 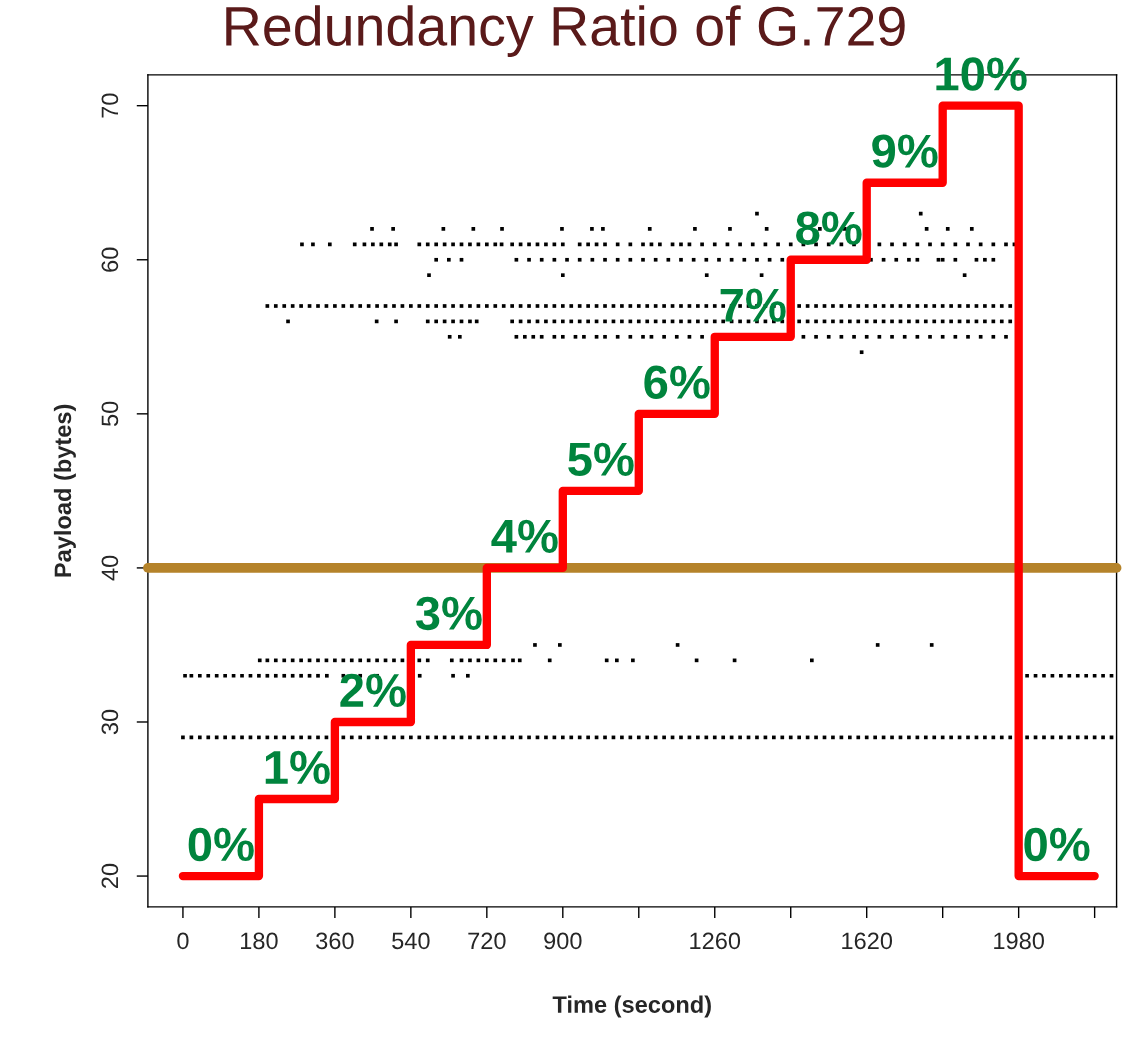 I want to click on x-axis-title: Time (second), so click(x=631, y=1006).